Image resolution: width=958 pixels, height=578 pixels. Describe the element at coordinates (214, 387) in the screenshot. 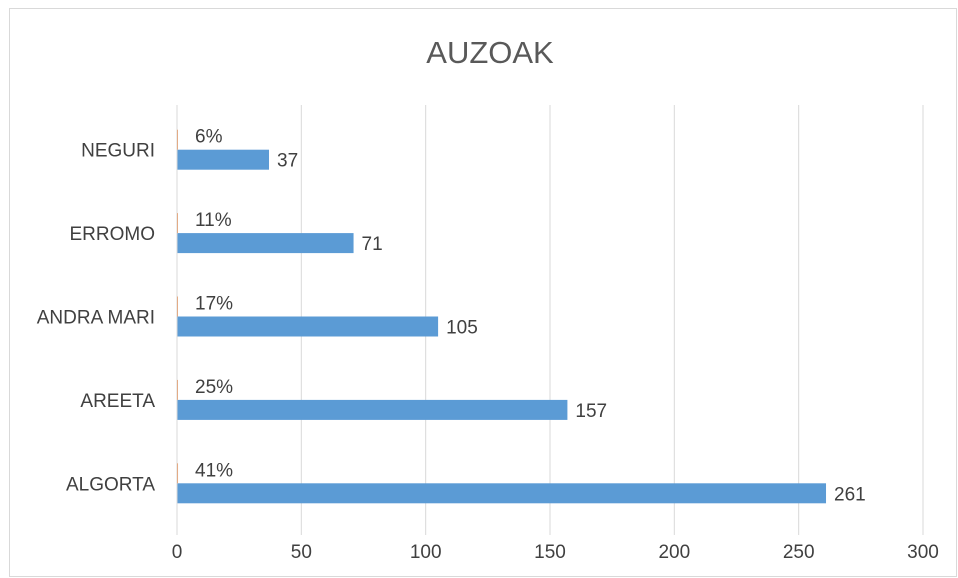

I see `data-label: 25%` at that location.